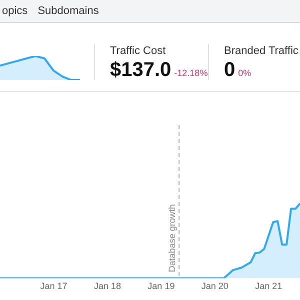  Describe the element at coordinates (141, 70) in the screenshot. I see `text: $137.0` at that location.